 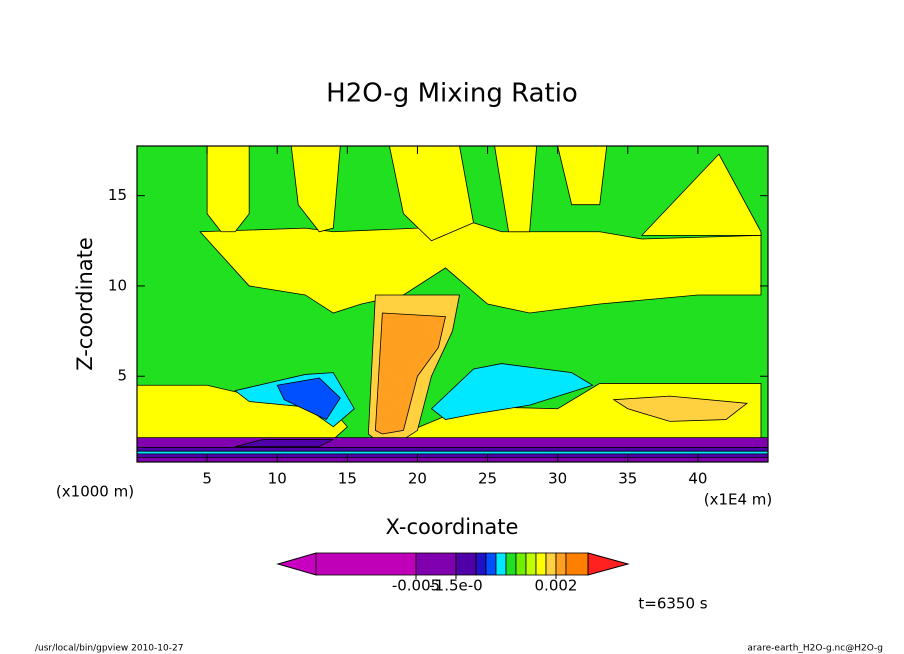 I want to click on x-tick-label: 25, so click(x=487, y=479).